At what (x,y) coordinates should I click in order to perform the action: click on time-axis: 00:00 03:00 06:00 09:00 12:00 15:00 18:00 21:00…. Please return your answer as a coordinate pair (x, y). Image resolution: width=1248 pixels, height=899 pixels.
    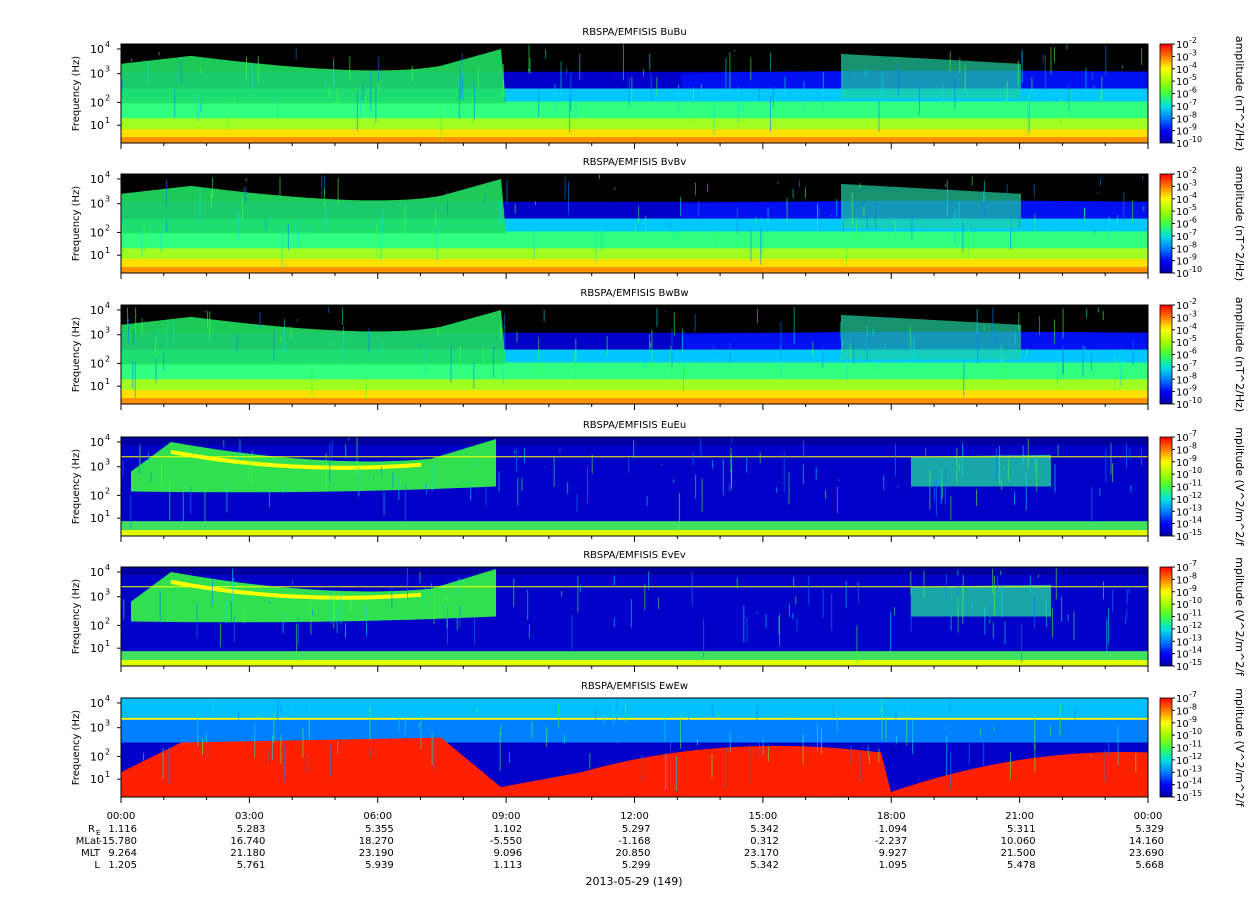
    Looking at the image, I should click on (635, 816).